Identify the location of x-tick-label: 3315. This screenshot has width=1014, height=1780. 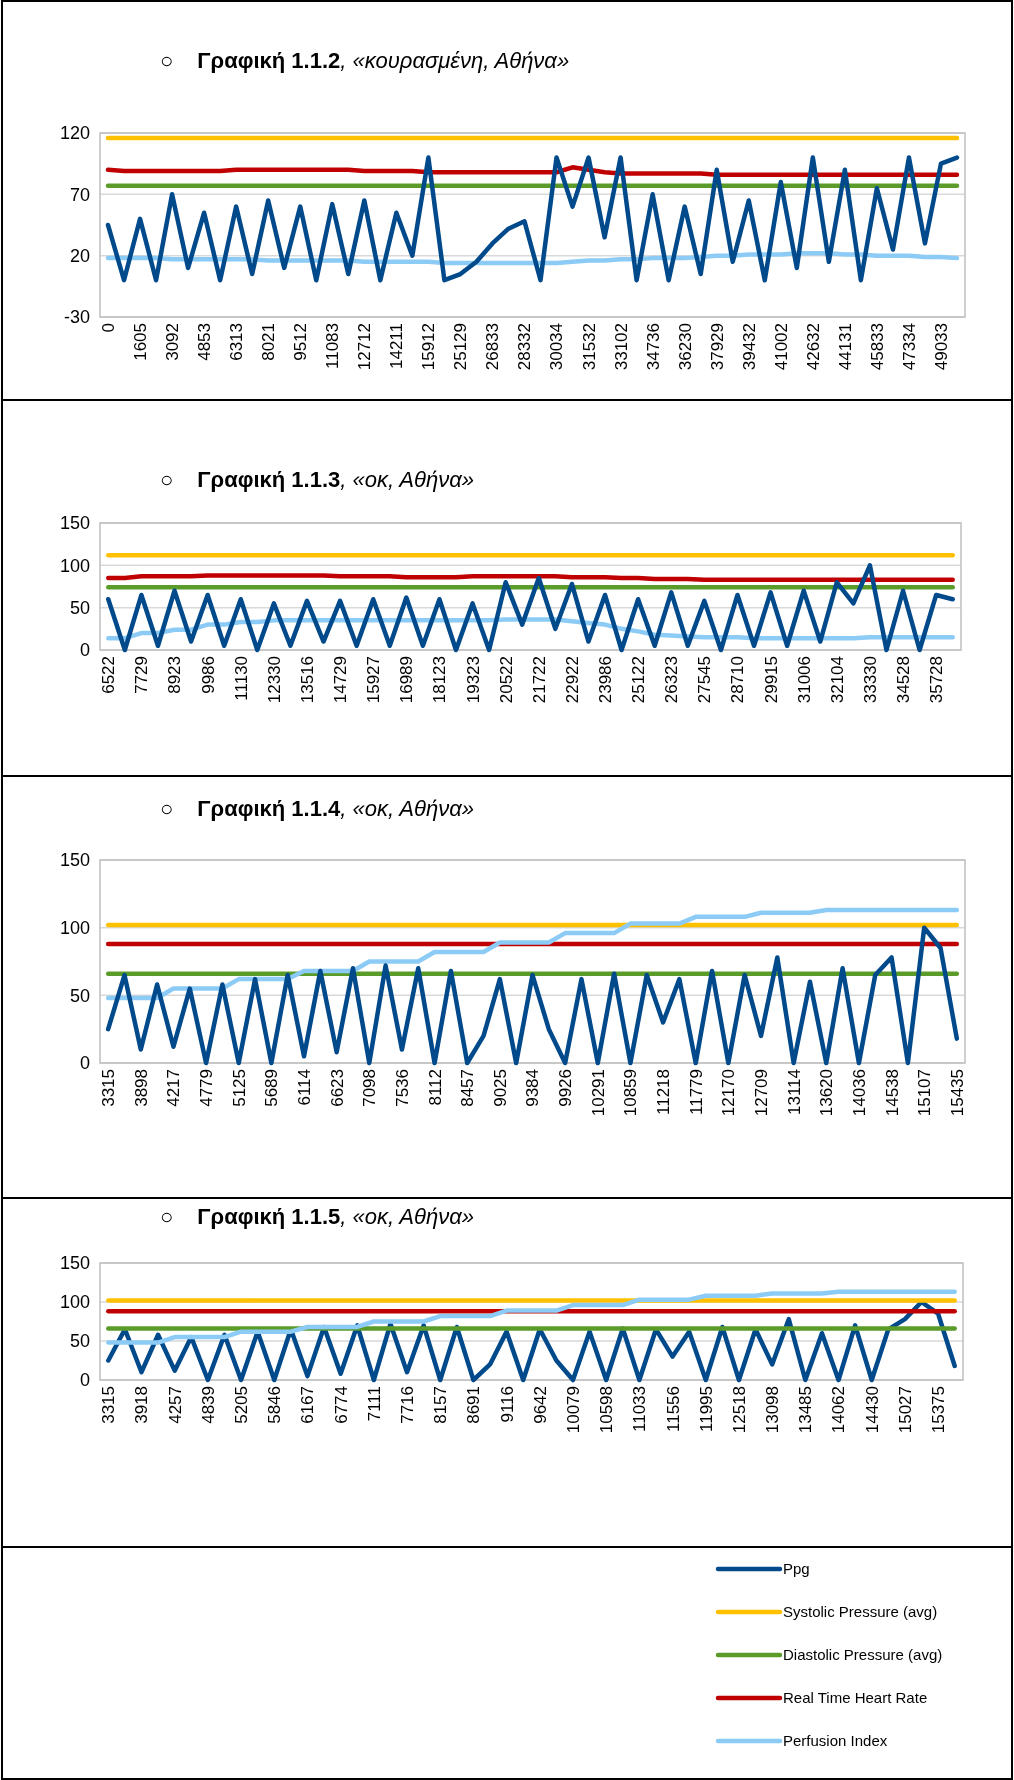
(109, 1088).